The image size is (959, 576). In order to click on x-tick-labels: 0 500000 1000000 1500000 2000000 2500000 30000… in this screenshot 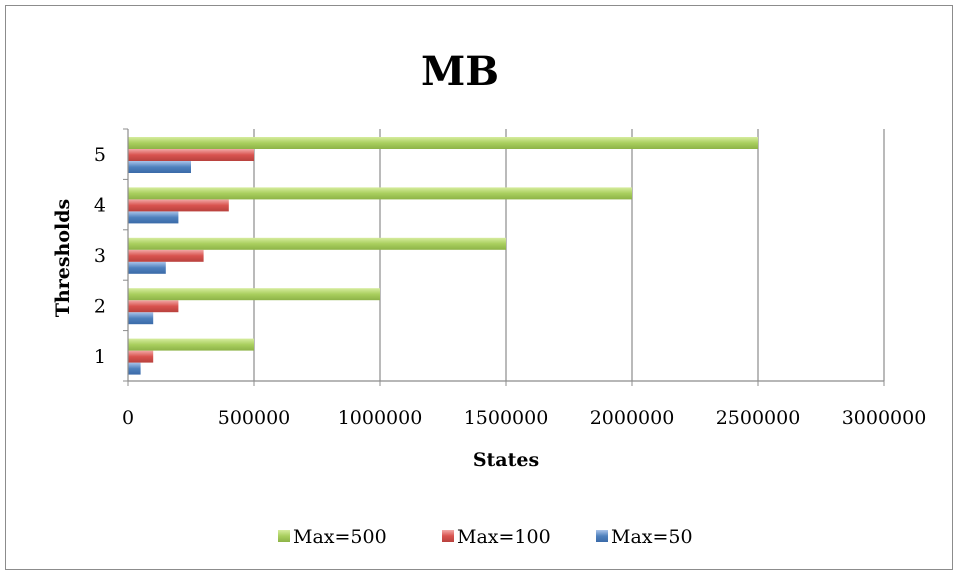, I will do `click(524, 418)`.